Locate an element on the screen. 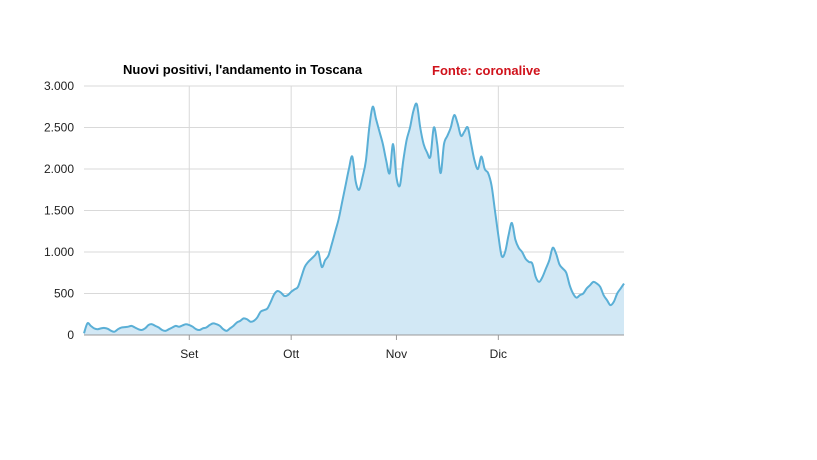 The height and width of the screenshot is (460, 817). chart-source: Fonte: coronalive is located at coordinates (486, 70).